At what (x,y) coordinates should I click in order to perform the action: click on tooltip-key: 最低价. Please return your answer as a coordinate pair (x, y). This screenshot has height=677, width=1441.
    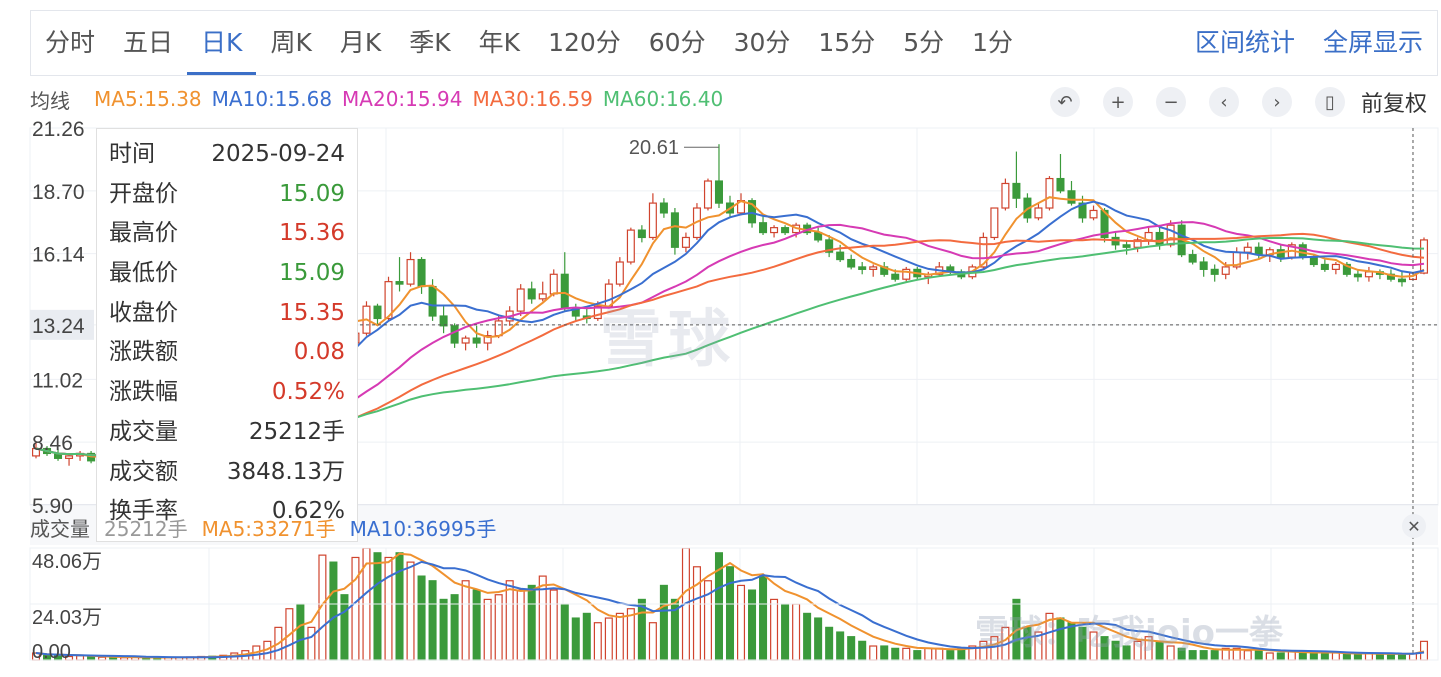
    Looking at the image, I should click on (143, 273).